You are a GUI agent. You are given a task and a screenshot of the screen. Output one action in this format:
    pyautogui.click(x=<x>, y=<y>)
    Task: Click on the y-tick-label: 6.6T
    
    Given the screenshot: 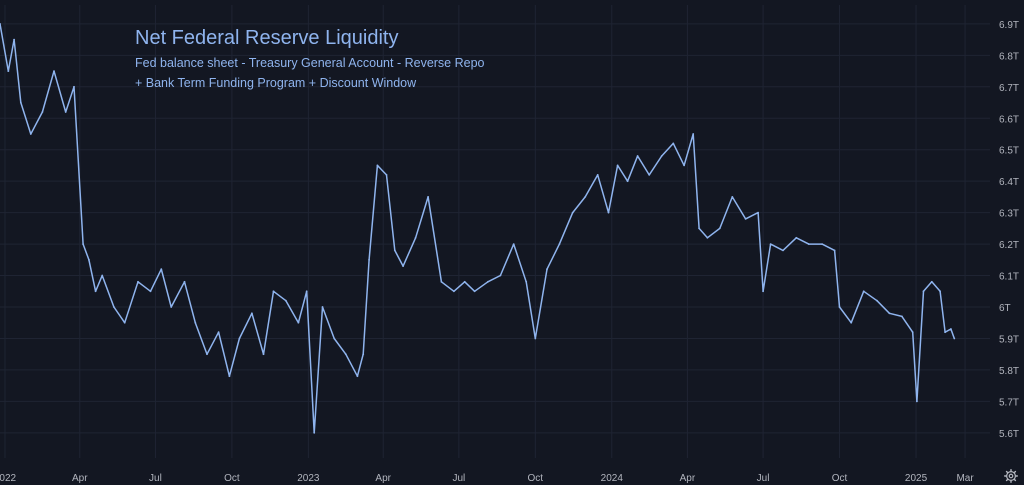 What is the action you would take?
    pyautogui.click(x=1009, y=119)
    